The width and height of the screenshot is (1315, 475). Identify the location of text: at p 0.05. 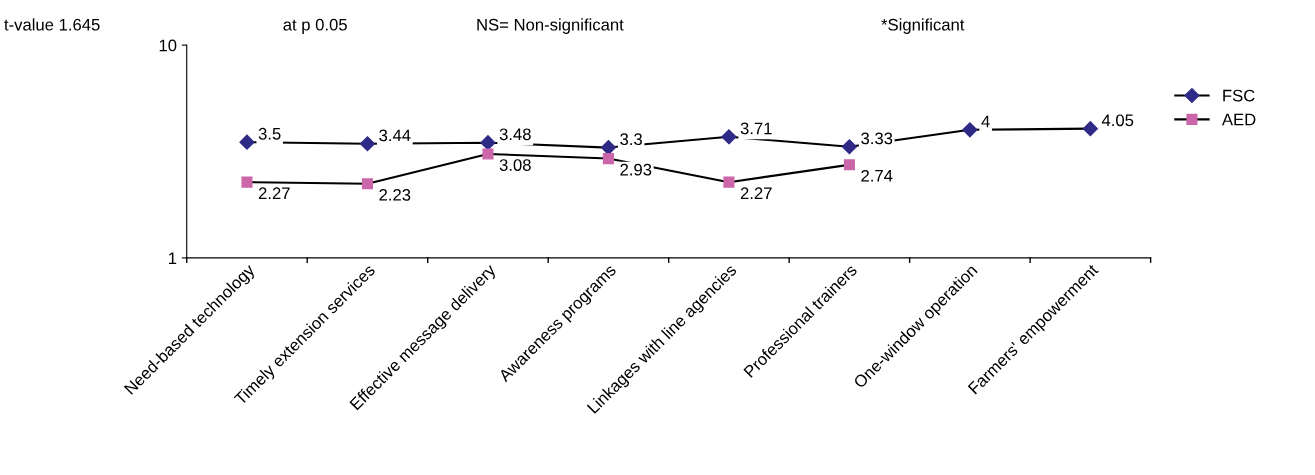
(315, 26).